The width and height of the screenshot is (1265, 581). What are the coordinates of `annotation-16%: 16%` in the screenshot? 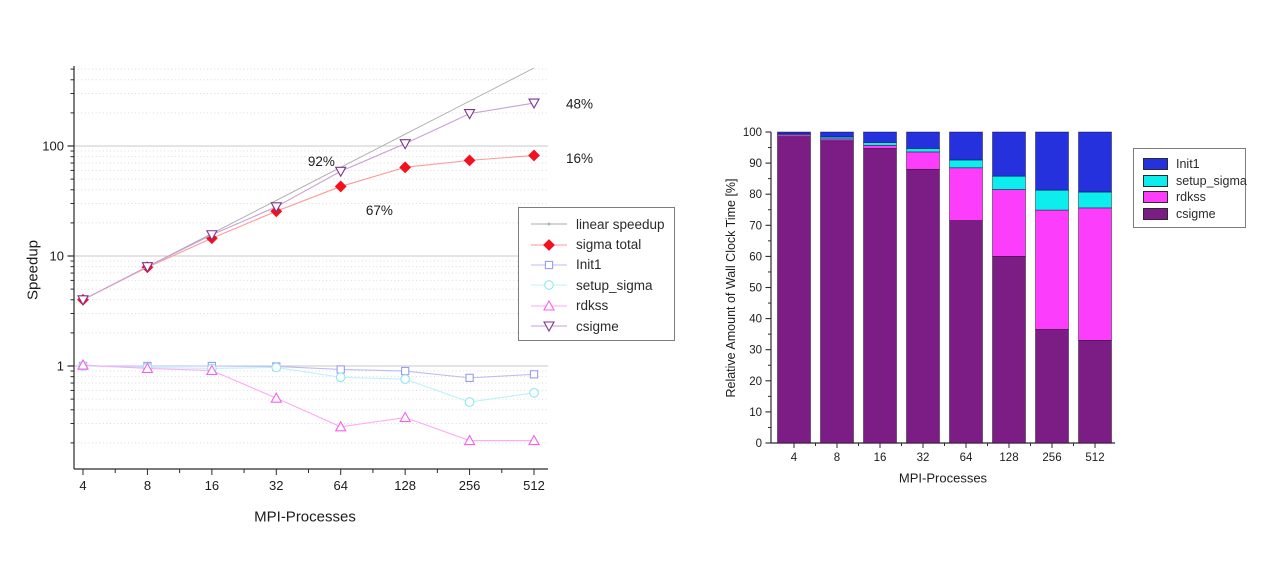 It's located at (579, 158).